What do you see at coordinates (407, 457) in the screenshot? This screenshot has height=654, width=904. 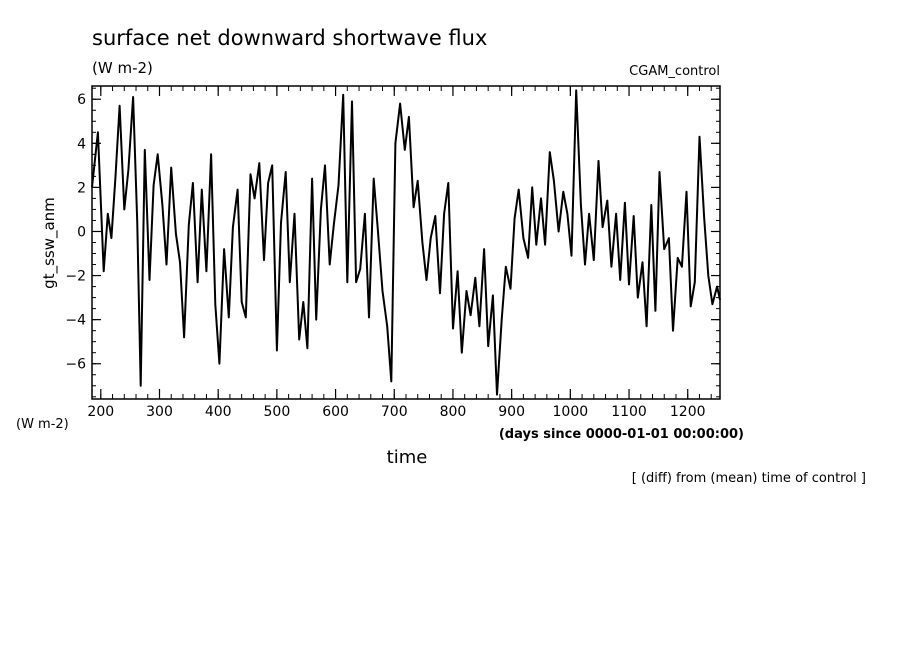 I see `x-axis-label: time` at bounding box center [407, 457].